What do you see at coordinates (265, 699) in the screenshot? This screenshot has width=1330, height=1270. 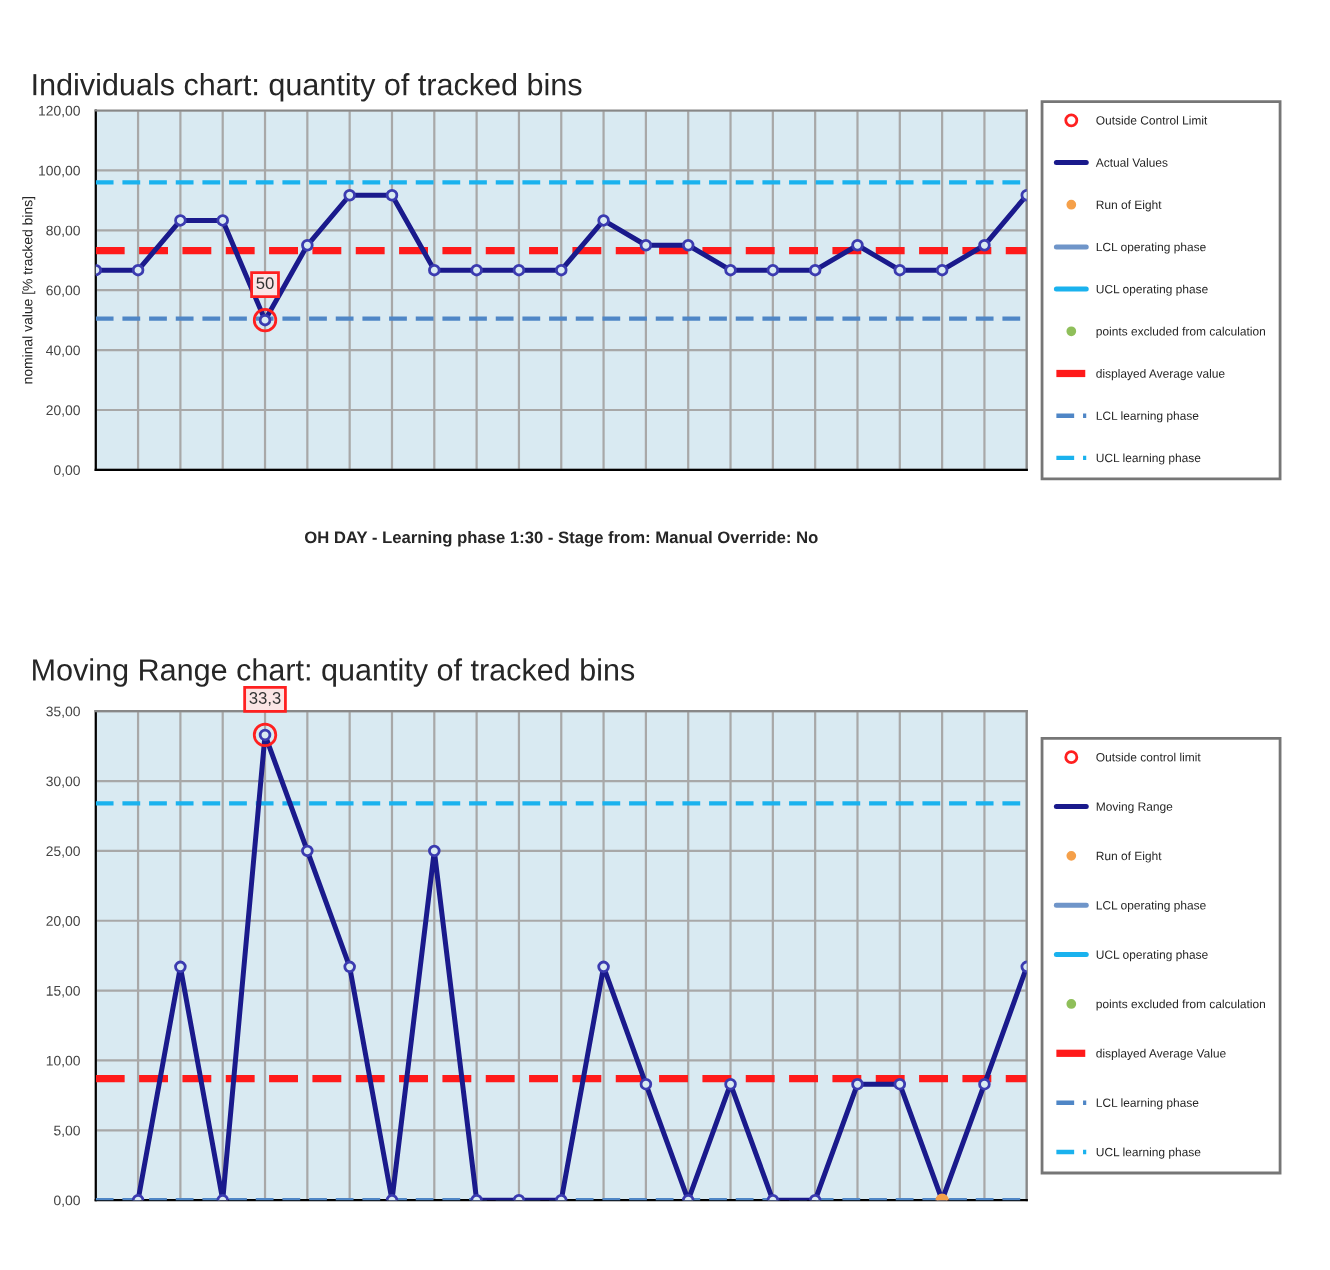 I see `data-label: 33,3` at bounding box center [265, 699].